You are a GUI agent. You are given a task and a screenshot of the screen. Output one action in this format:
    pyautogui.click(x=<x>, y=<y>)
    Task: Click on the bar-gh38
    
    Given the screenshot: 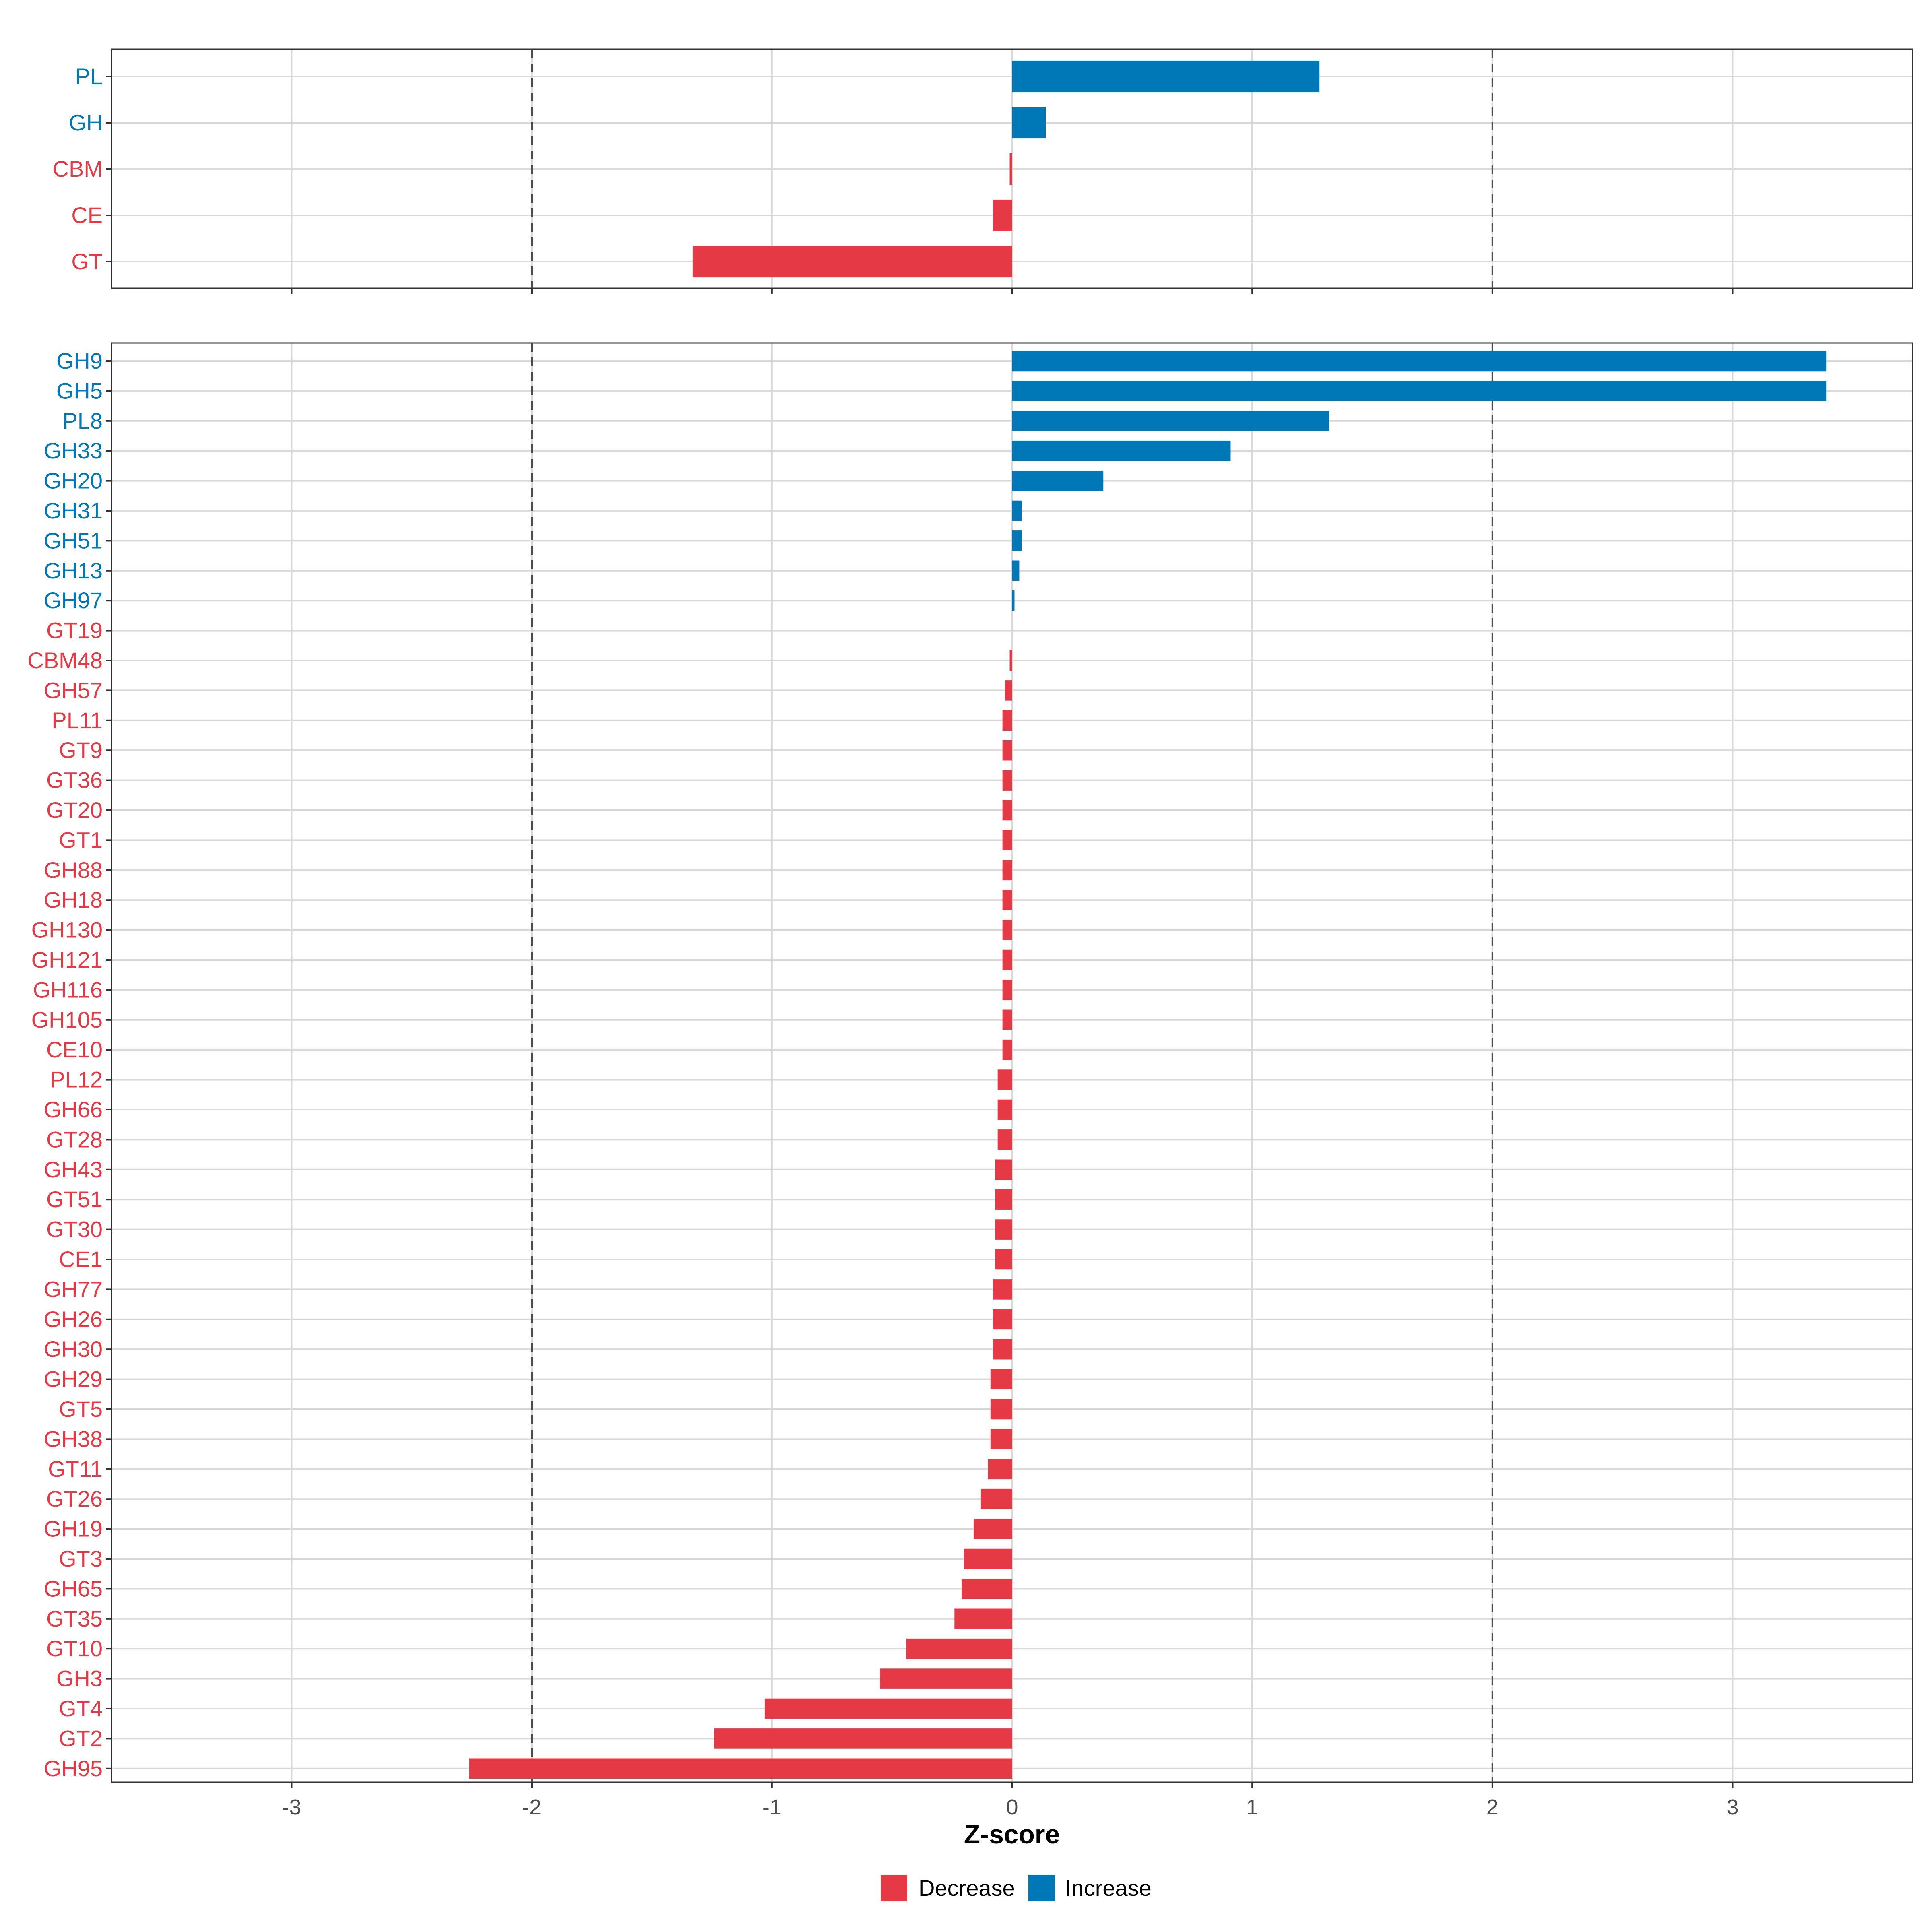 What is the action you would take?
    pyautogui.click(x=1001, y=1439)
    